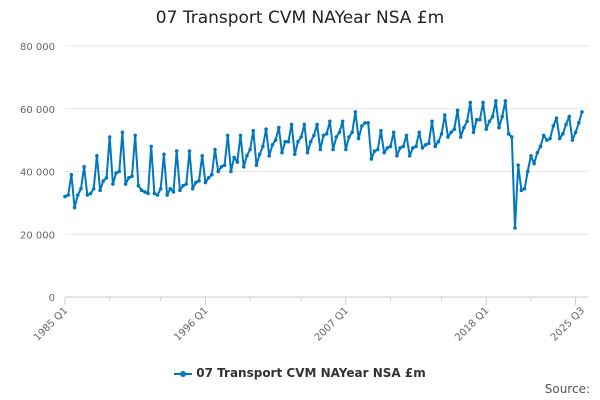  Describe the element at coordinates (37, 235) in the screenshot. I see `y-tick-label: 20 000` at that location.